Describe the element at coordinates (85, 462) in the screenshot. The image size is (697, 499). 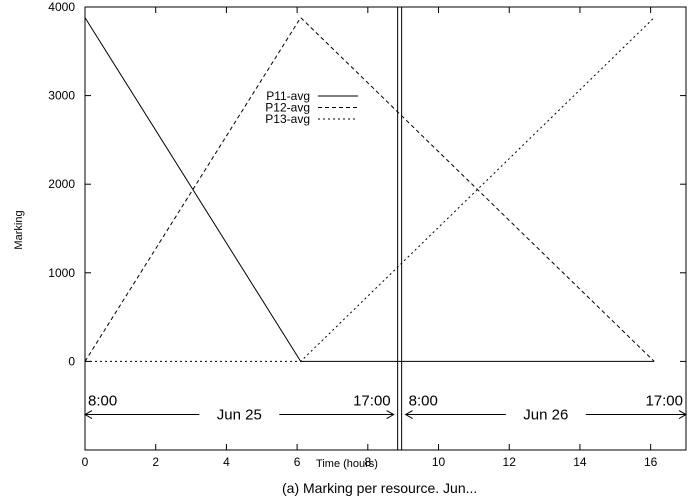
I see `x-tick-label: 0` at that location.